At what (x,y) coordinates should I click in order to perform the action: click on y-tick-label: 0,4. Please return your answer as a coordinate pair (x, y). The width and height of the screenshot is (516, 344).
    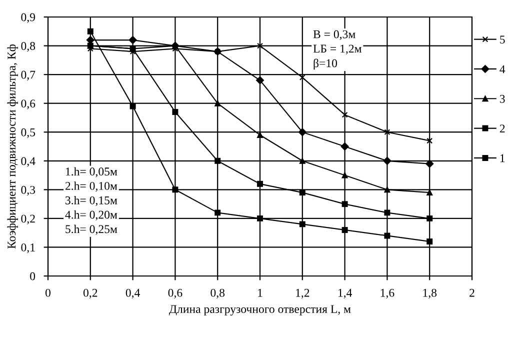
    Looking at the image, I should click on (28, 162).